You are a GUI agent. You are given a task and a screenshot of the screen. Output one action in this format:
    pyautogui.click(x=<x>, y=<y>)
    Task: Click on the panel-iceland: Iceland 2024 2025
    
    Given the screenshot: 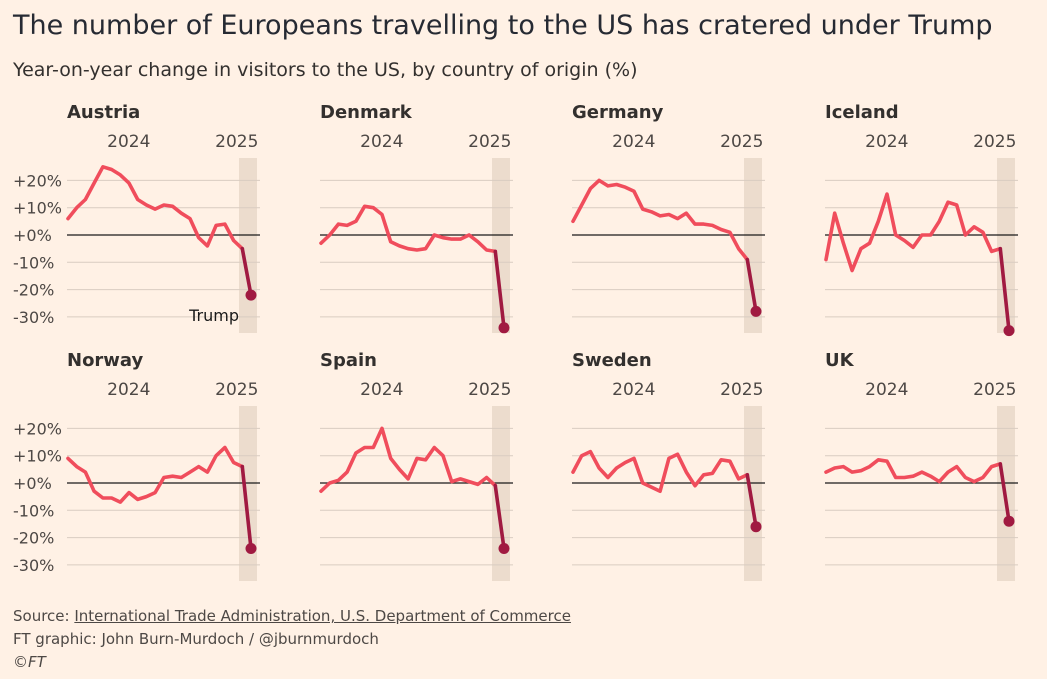 What is the action you would take?
    pyautogui.click(x=921, y=219)
    